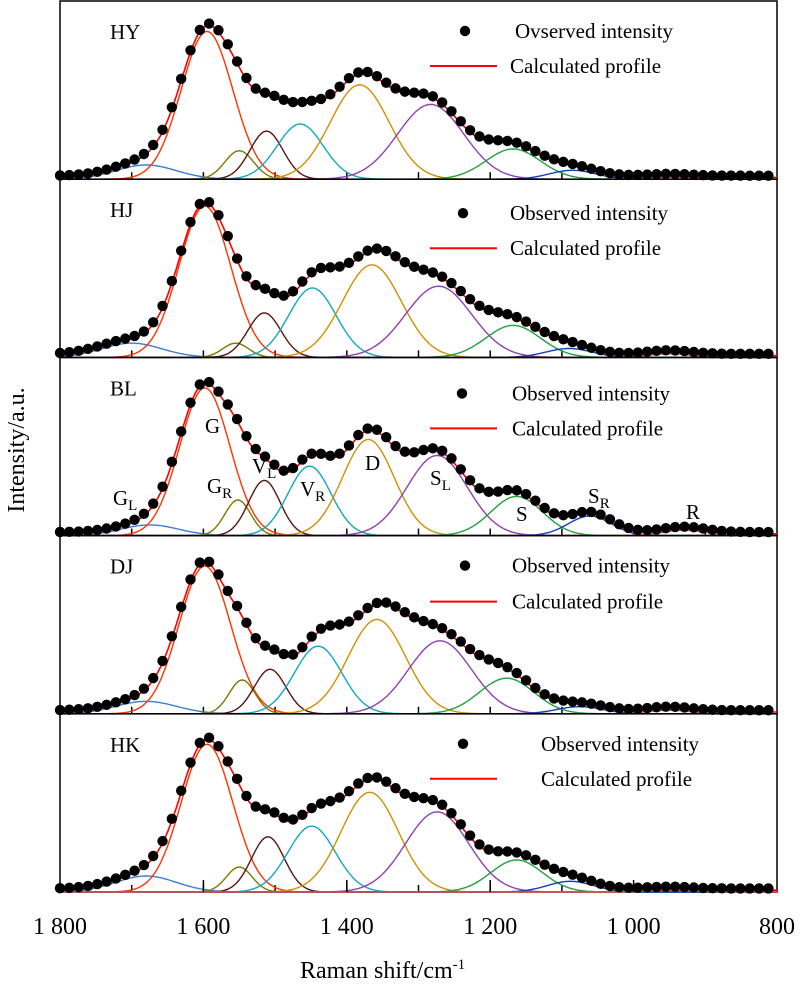 The height and width of the screenshot is (992, 800). I want to click on band-label: VR, so click(312, 491).